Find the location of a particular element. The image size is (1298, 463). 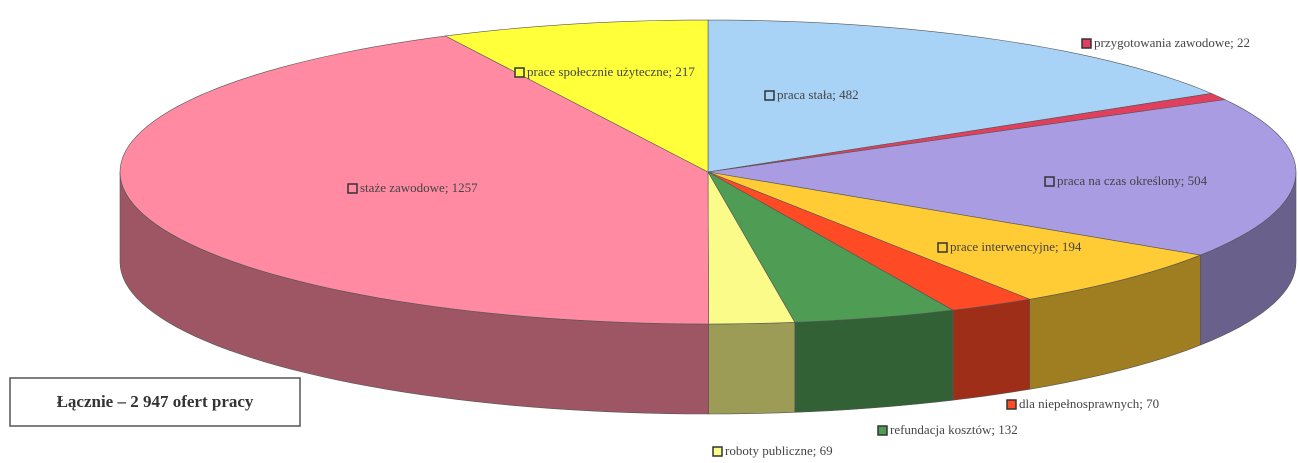

data-label: roboty publiczne; 69 is located at coordinates (779, 450).